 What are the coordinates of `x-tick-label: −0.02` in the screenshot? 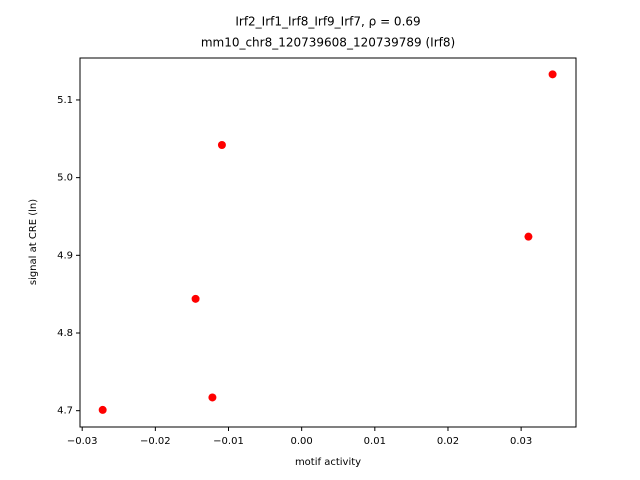 It's located at (155, 441).